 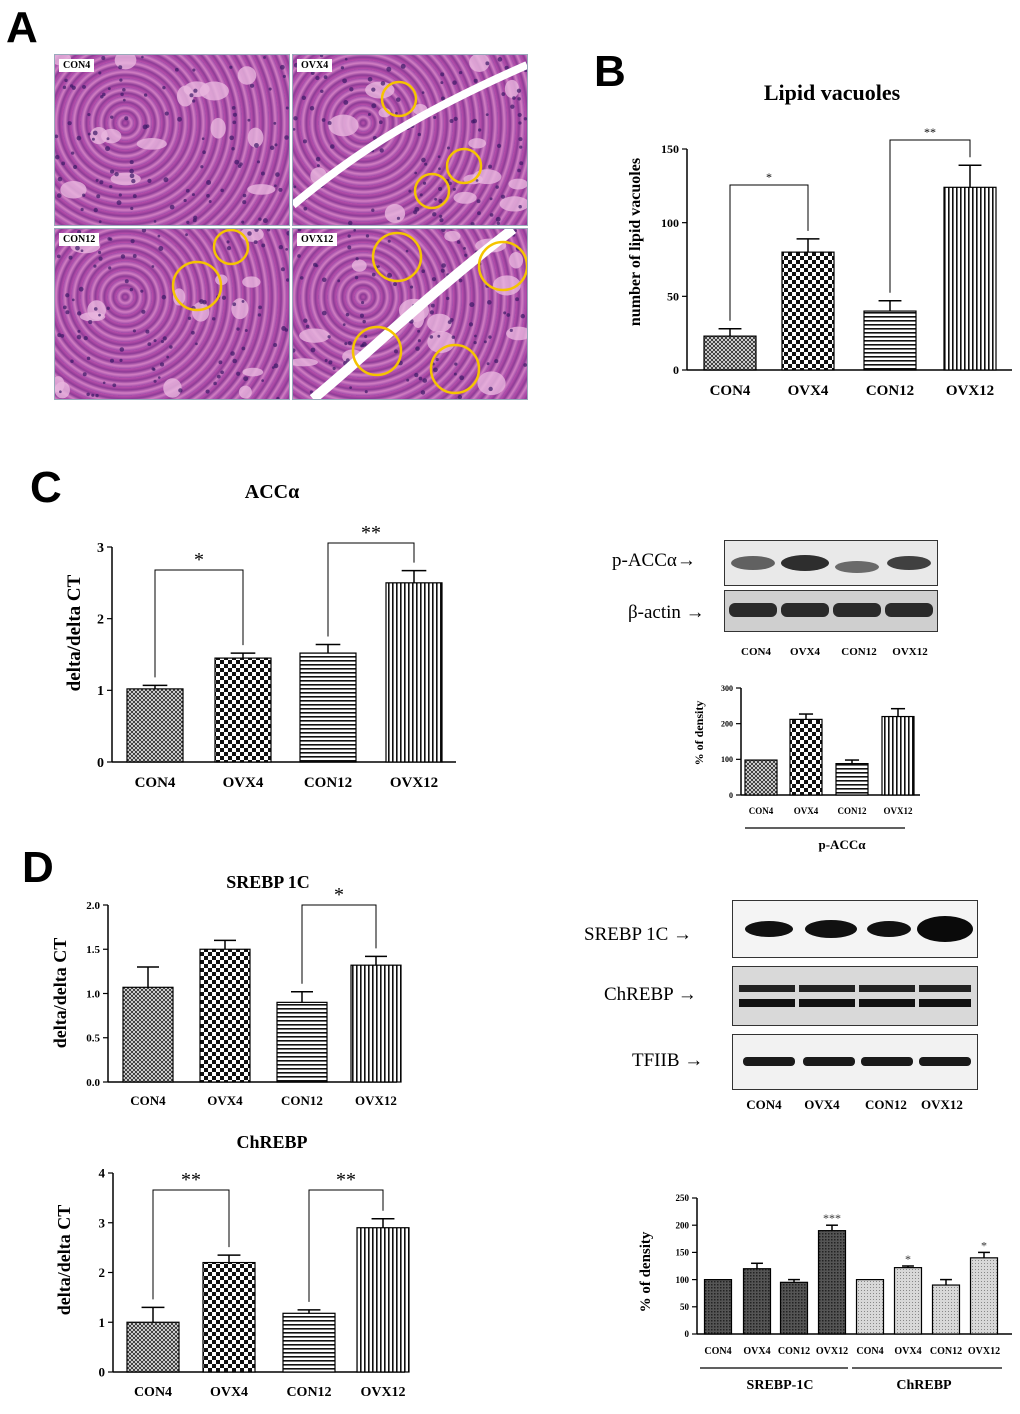 I want to click on chart-lipid-sig-label: **, so click(x=930, y=132).